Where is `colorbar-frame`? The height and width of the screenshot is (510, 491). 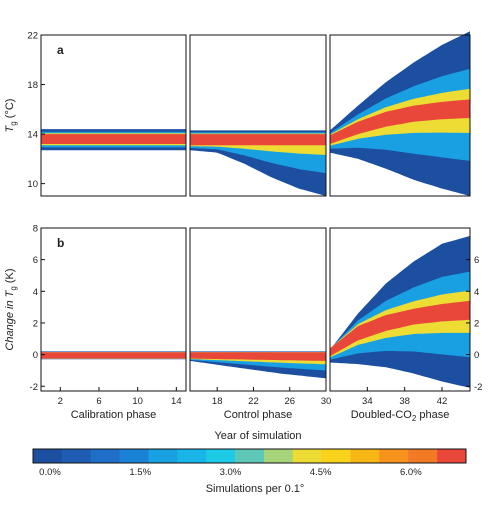
colorbar-frame is located at coordinates (249, 456).